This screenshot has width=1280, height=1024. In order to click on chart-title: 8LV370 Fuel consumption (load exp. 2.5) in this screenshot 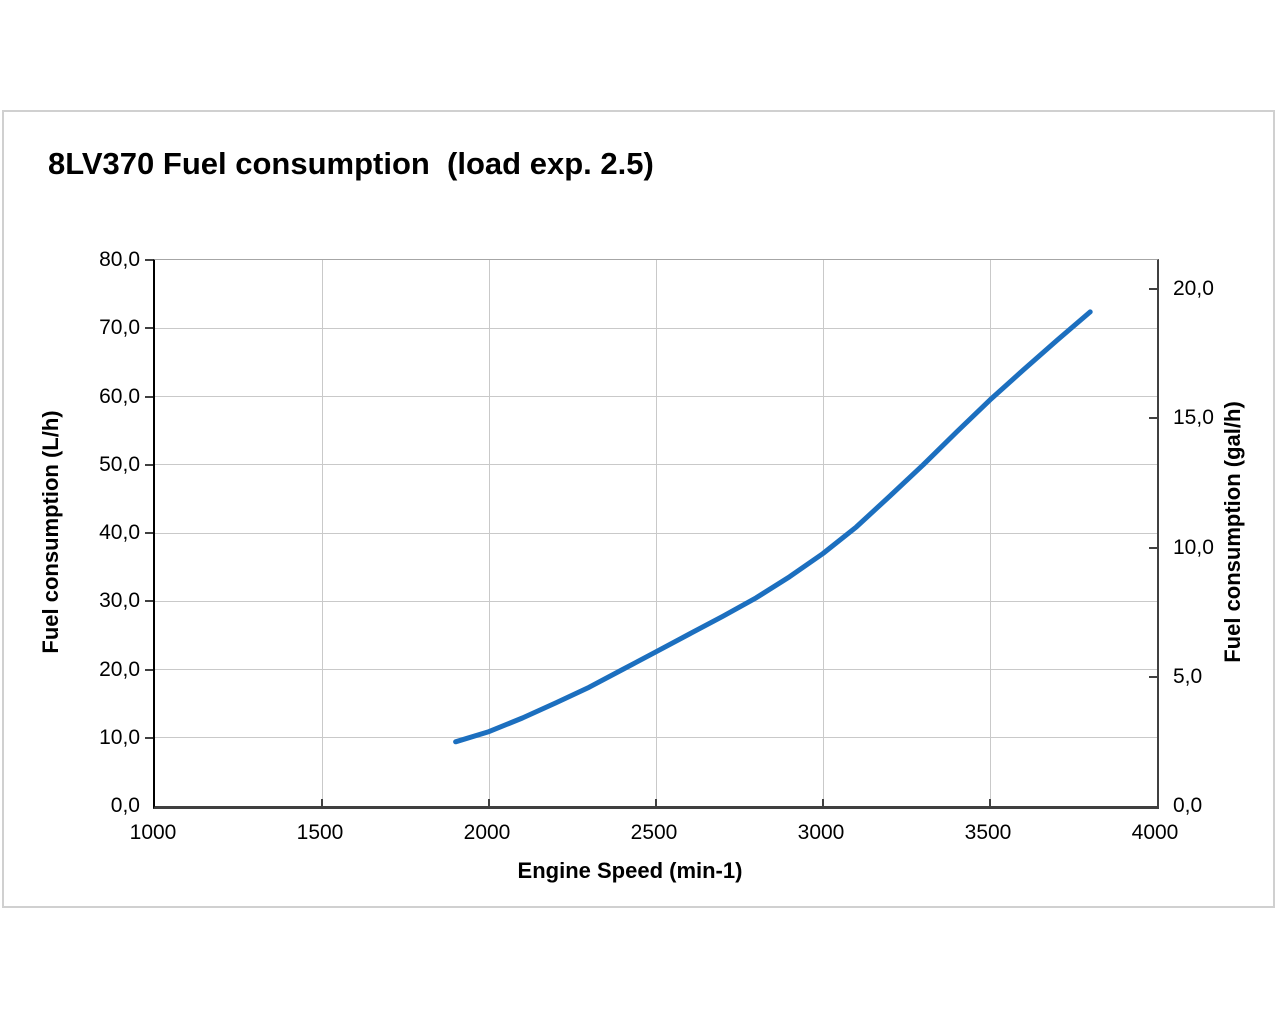, I will do `click(351, 163)`.